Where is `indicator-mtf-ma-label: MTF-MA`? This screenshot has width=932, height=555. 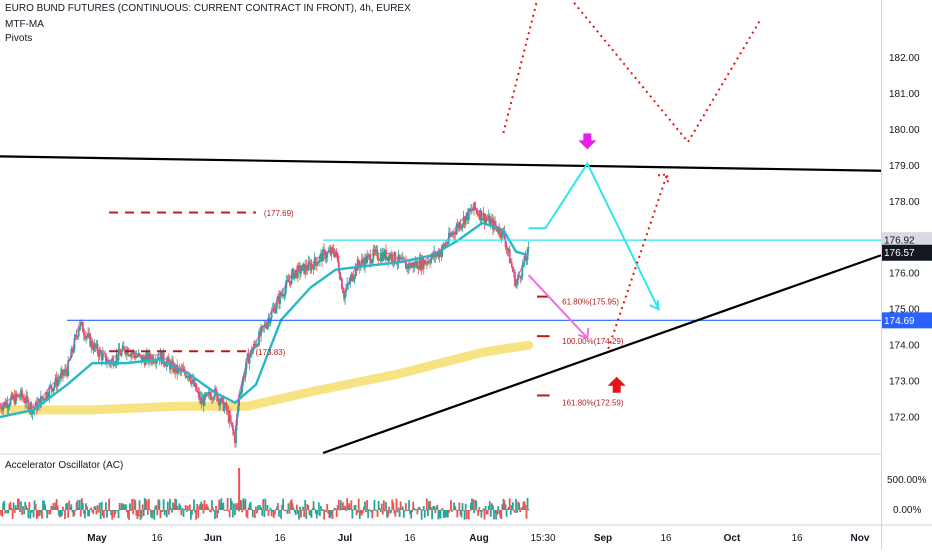
indicator-mtf-ma-label: MTF-MA is located at coordinates (24, 24).